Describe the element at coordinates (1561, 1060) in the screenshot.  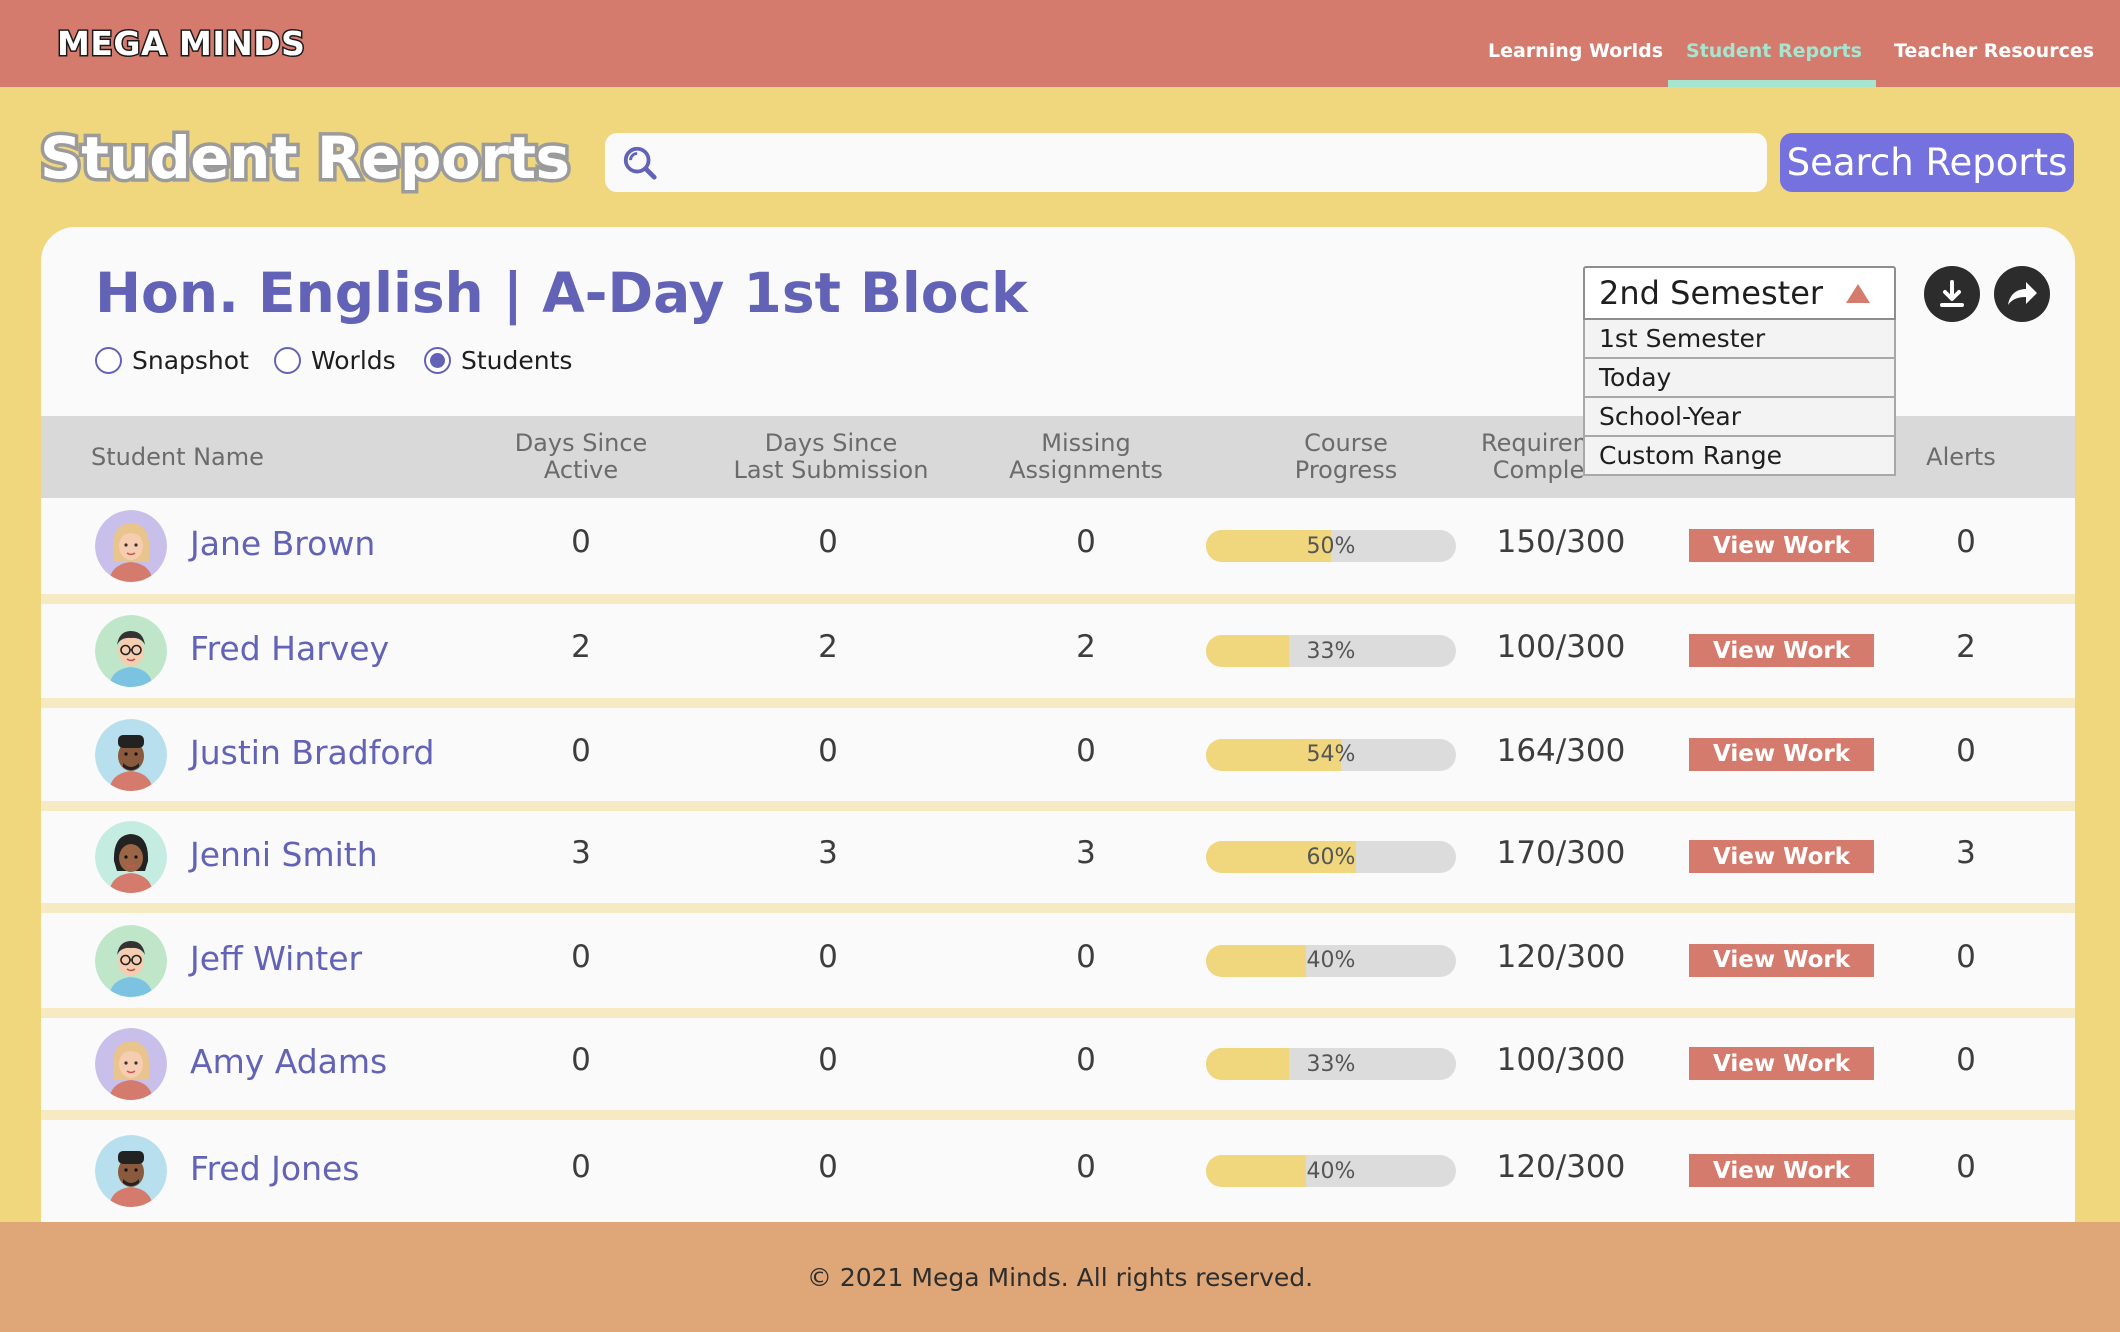
I see `cell-requirements: 100/300` at that location.